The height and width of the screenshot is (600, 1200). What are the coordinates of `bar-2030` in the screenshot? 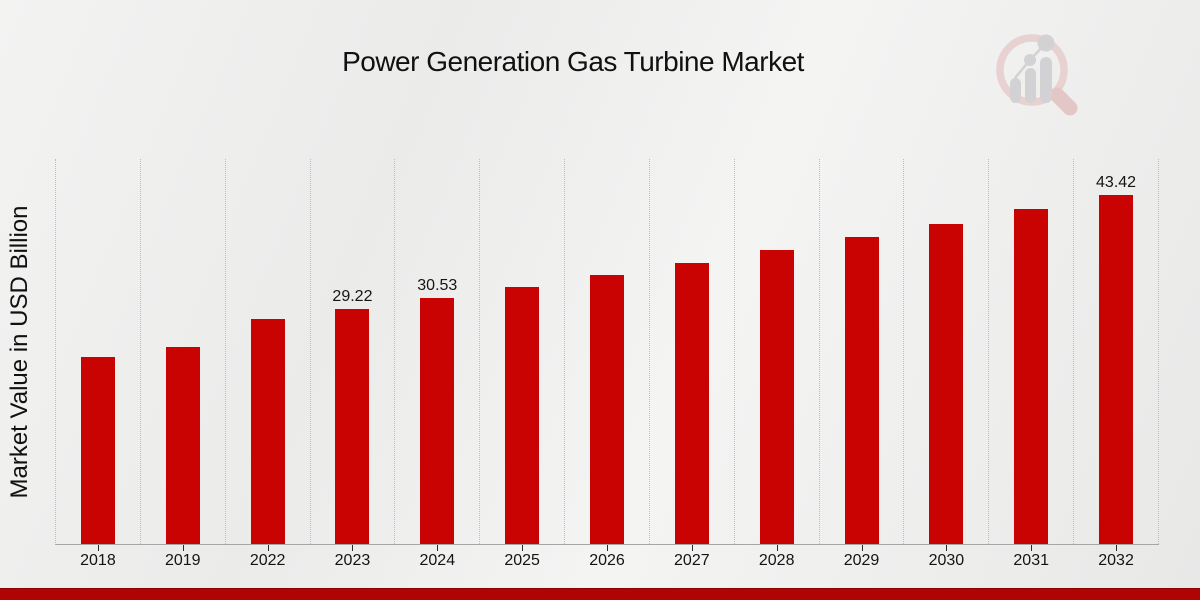 It's located at (946, 384).